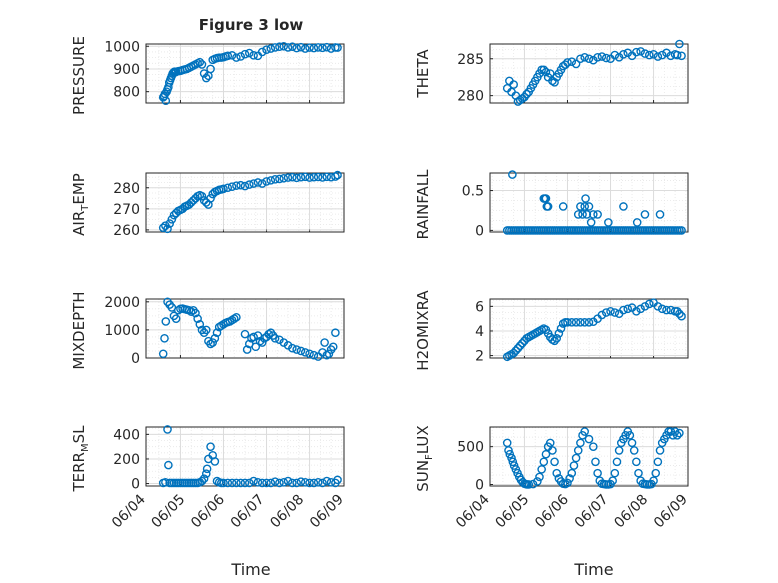 Image resolution: width=778 pixels, height=583 pixels. I want to click on y-tick-label: 6, so click(479, 307).